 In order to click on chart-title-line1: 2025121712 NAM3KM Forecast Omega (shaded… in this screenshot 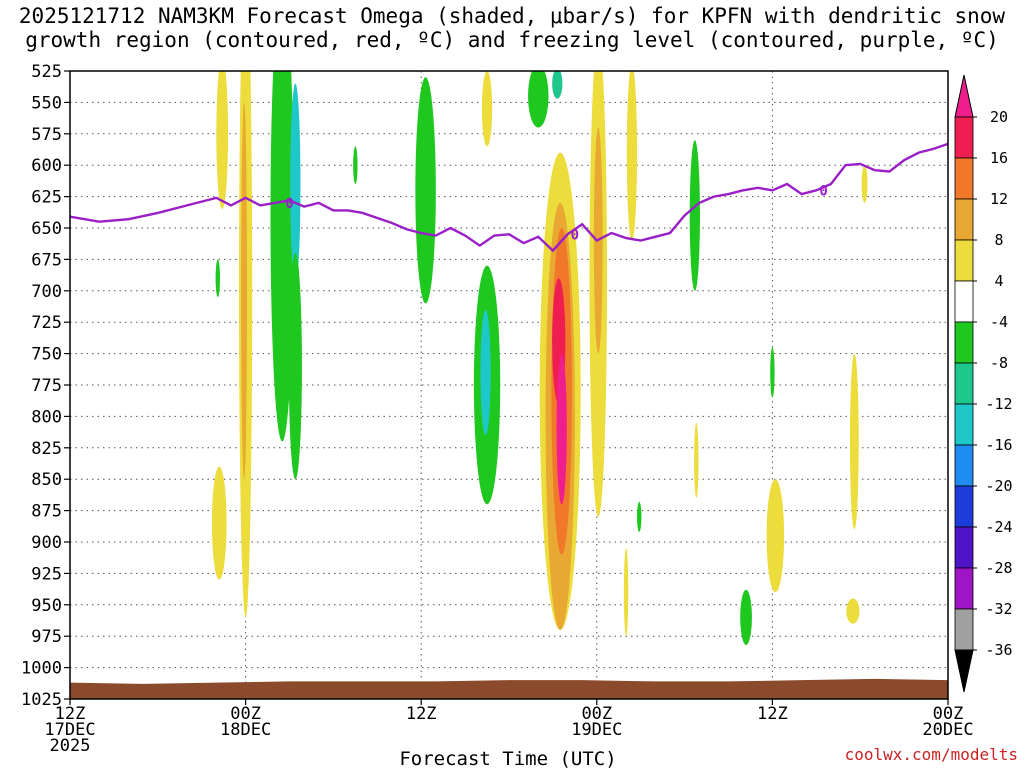, I will do `click(512, 16)`.